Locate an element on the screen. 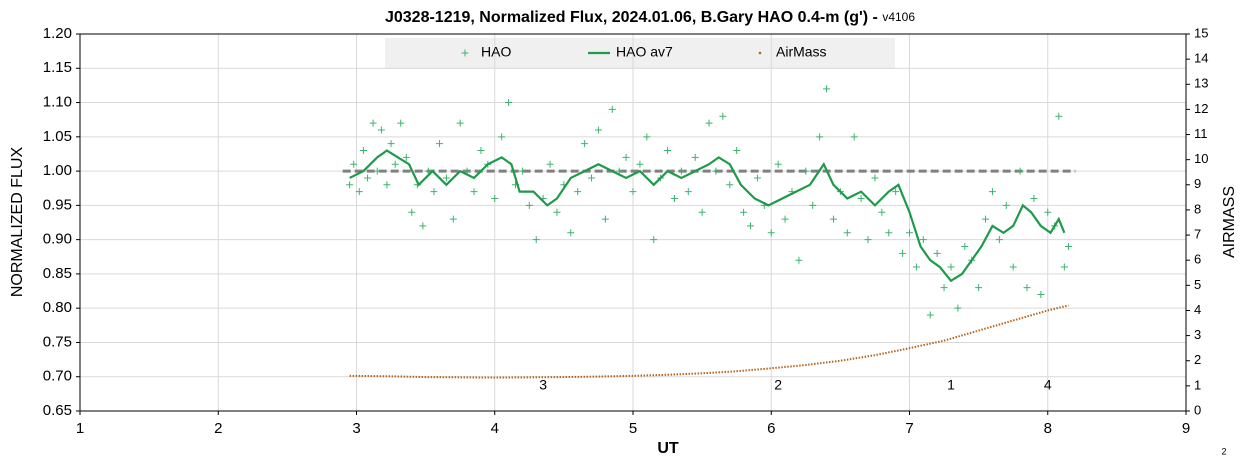 Image resolution: width=1244 pixels, height=469 pixels. title-suffix: v4106 is located at coordinates (898, 17).